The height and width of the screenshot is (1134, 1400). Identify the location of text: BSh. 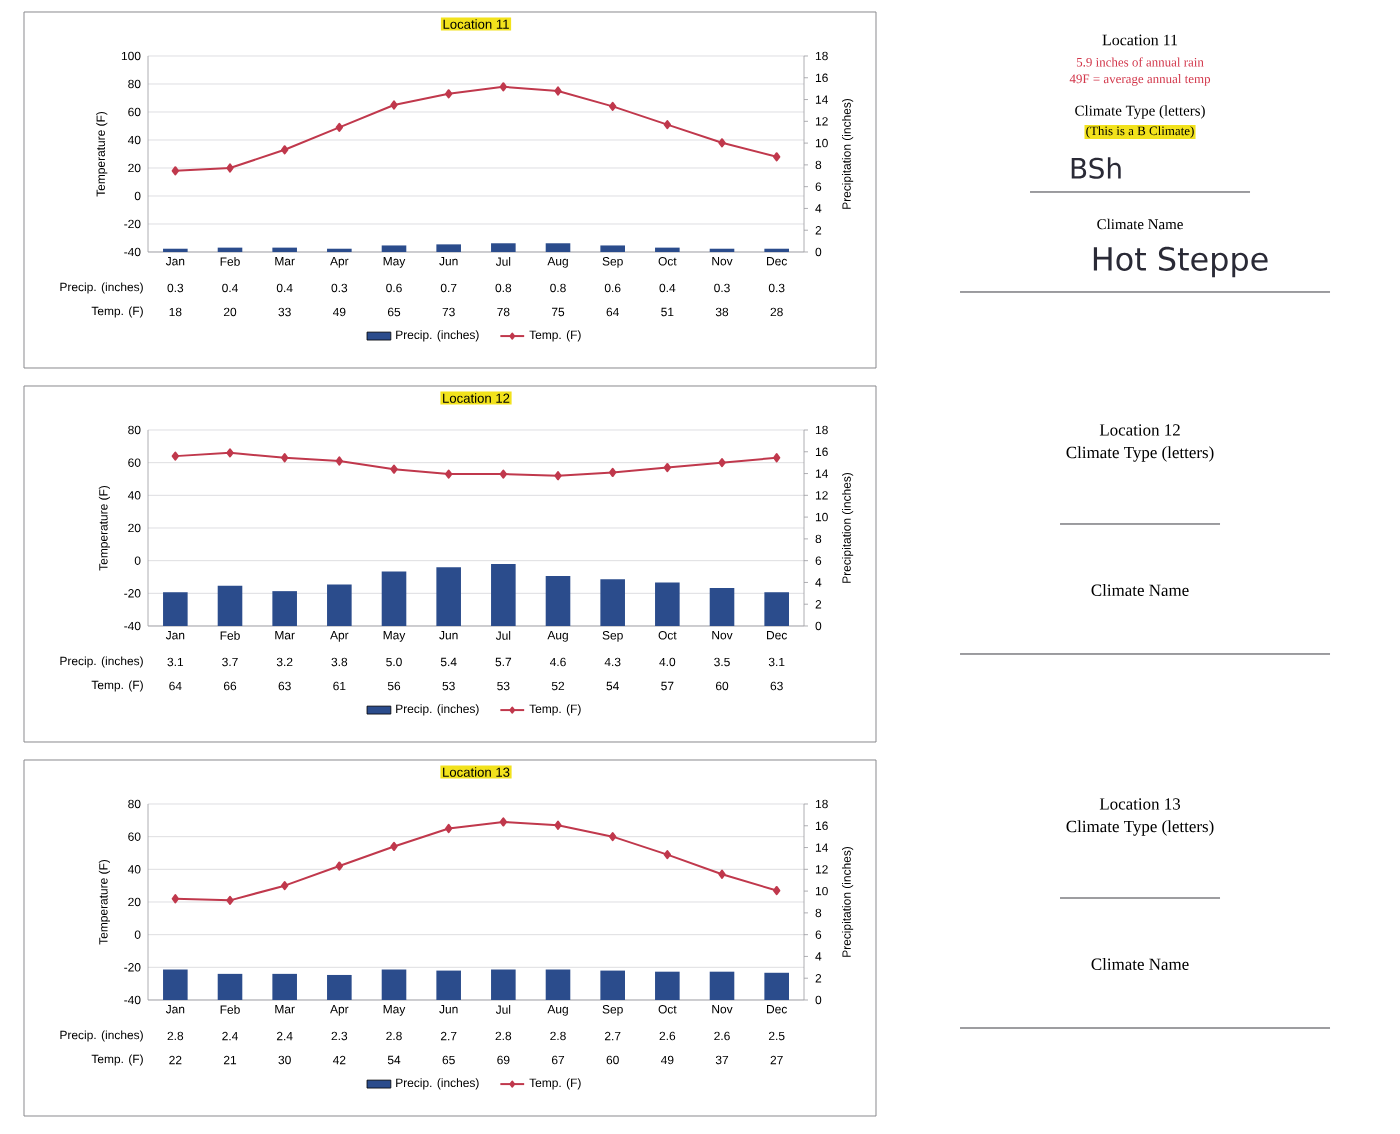
(1096, 168).